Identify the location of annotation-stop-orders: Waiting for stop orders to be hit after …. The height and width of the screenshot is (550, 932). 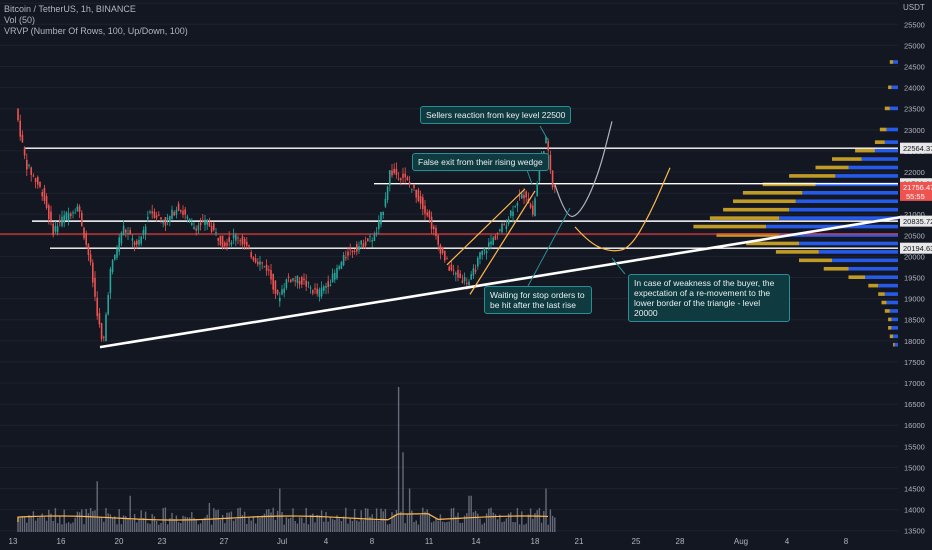
(538, 300).